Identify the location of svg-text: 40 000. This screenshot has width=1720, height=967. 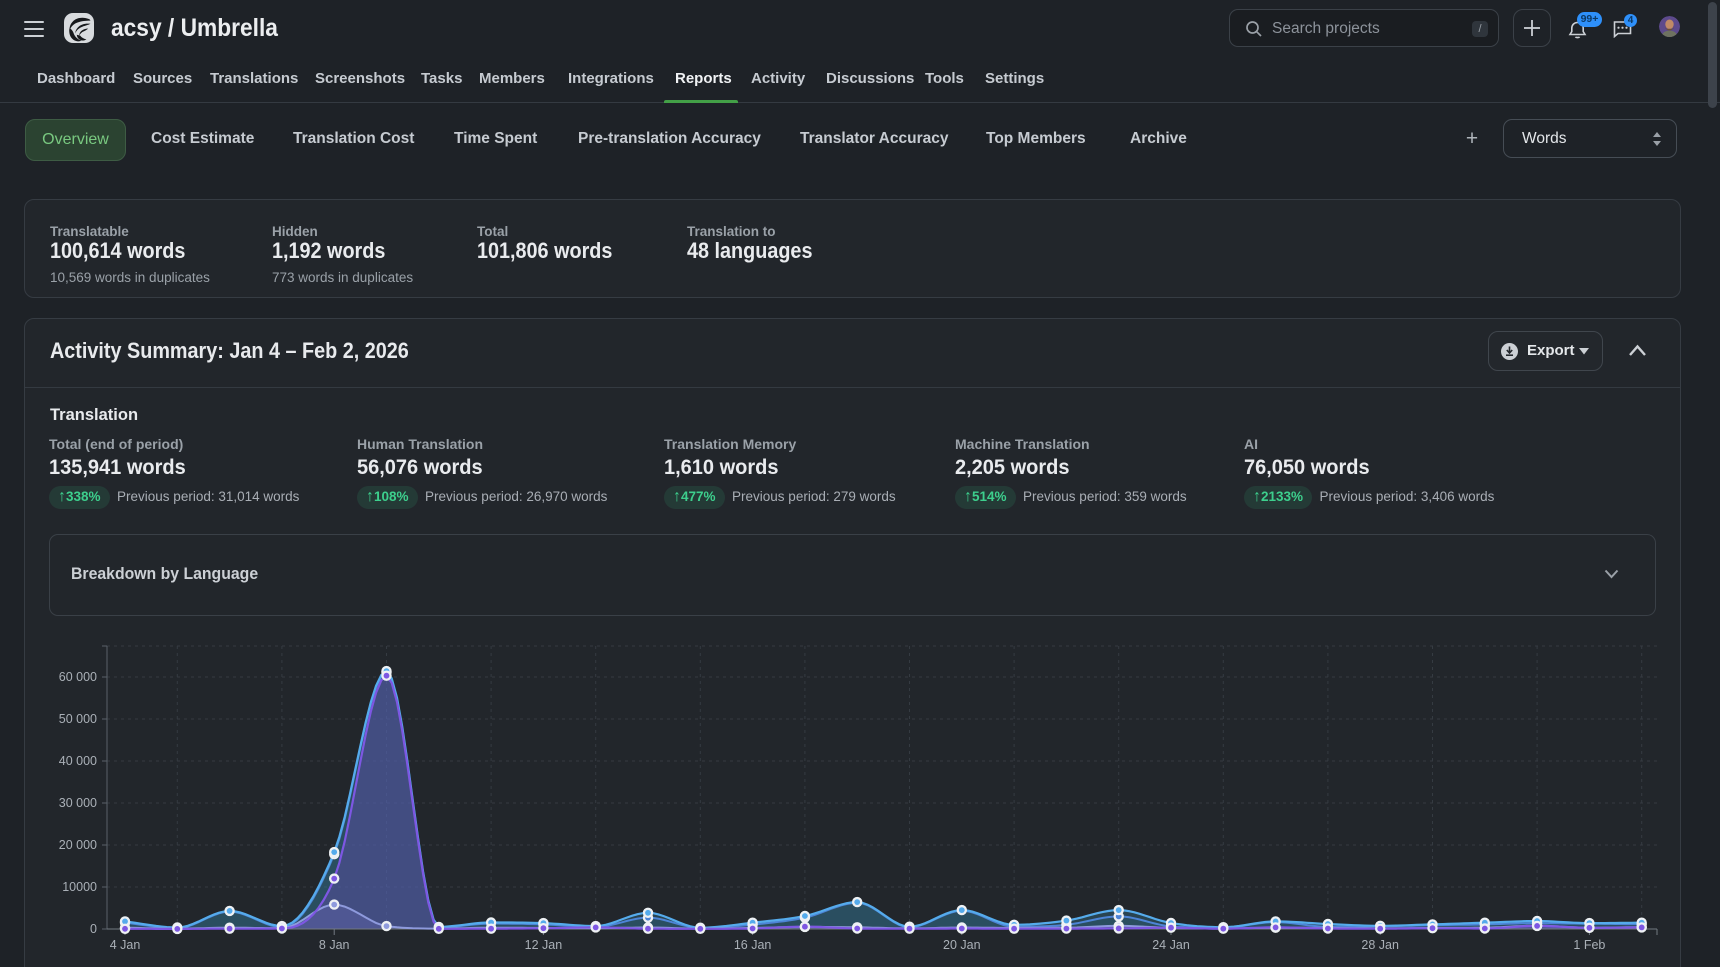
(78, 761).